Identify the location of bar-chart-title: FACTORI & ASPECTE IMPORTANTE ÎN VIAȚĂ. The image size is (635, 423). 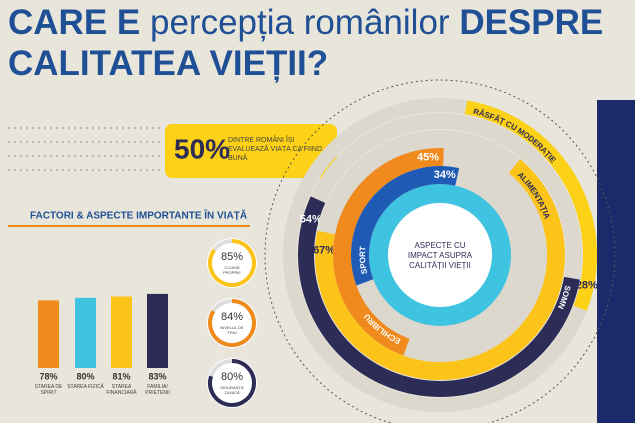
(138, 215).